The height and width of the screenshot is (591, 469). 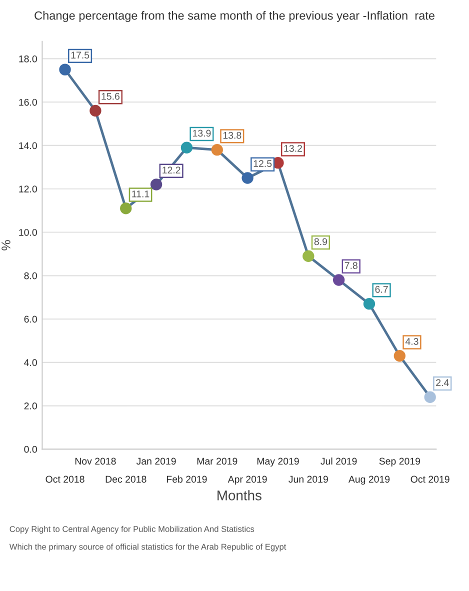 I want to click on data-label: 7.8, so click(x=351, y=265).